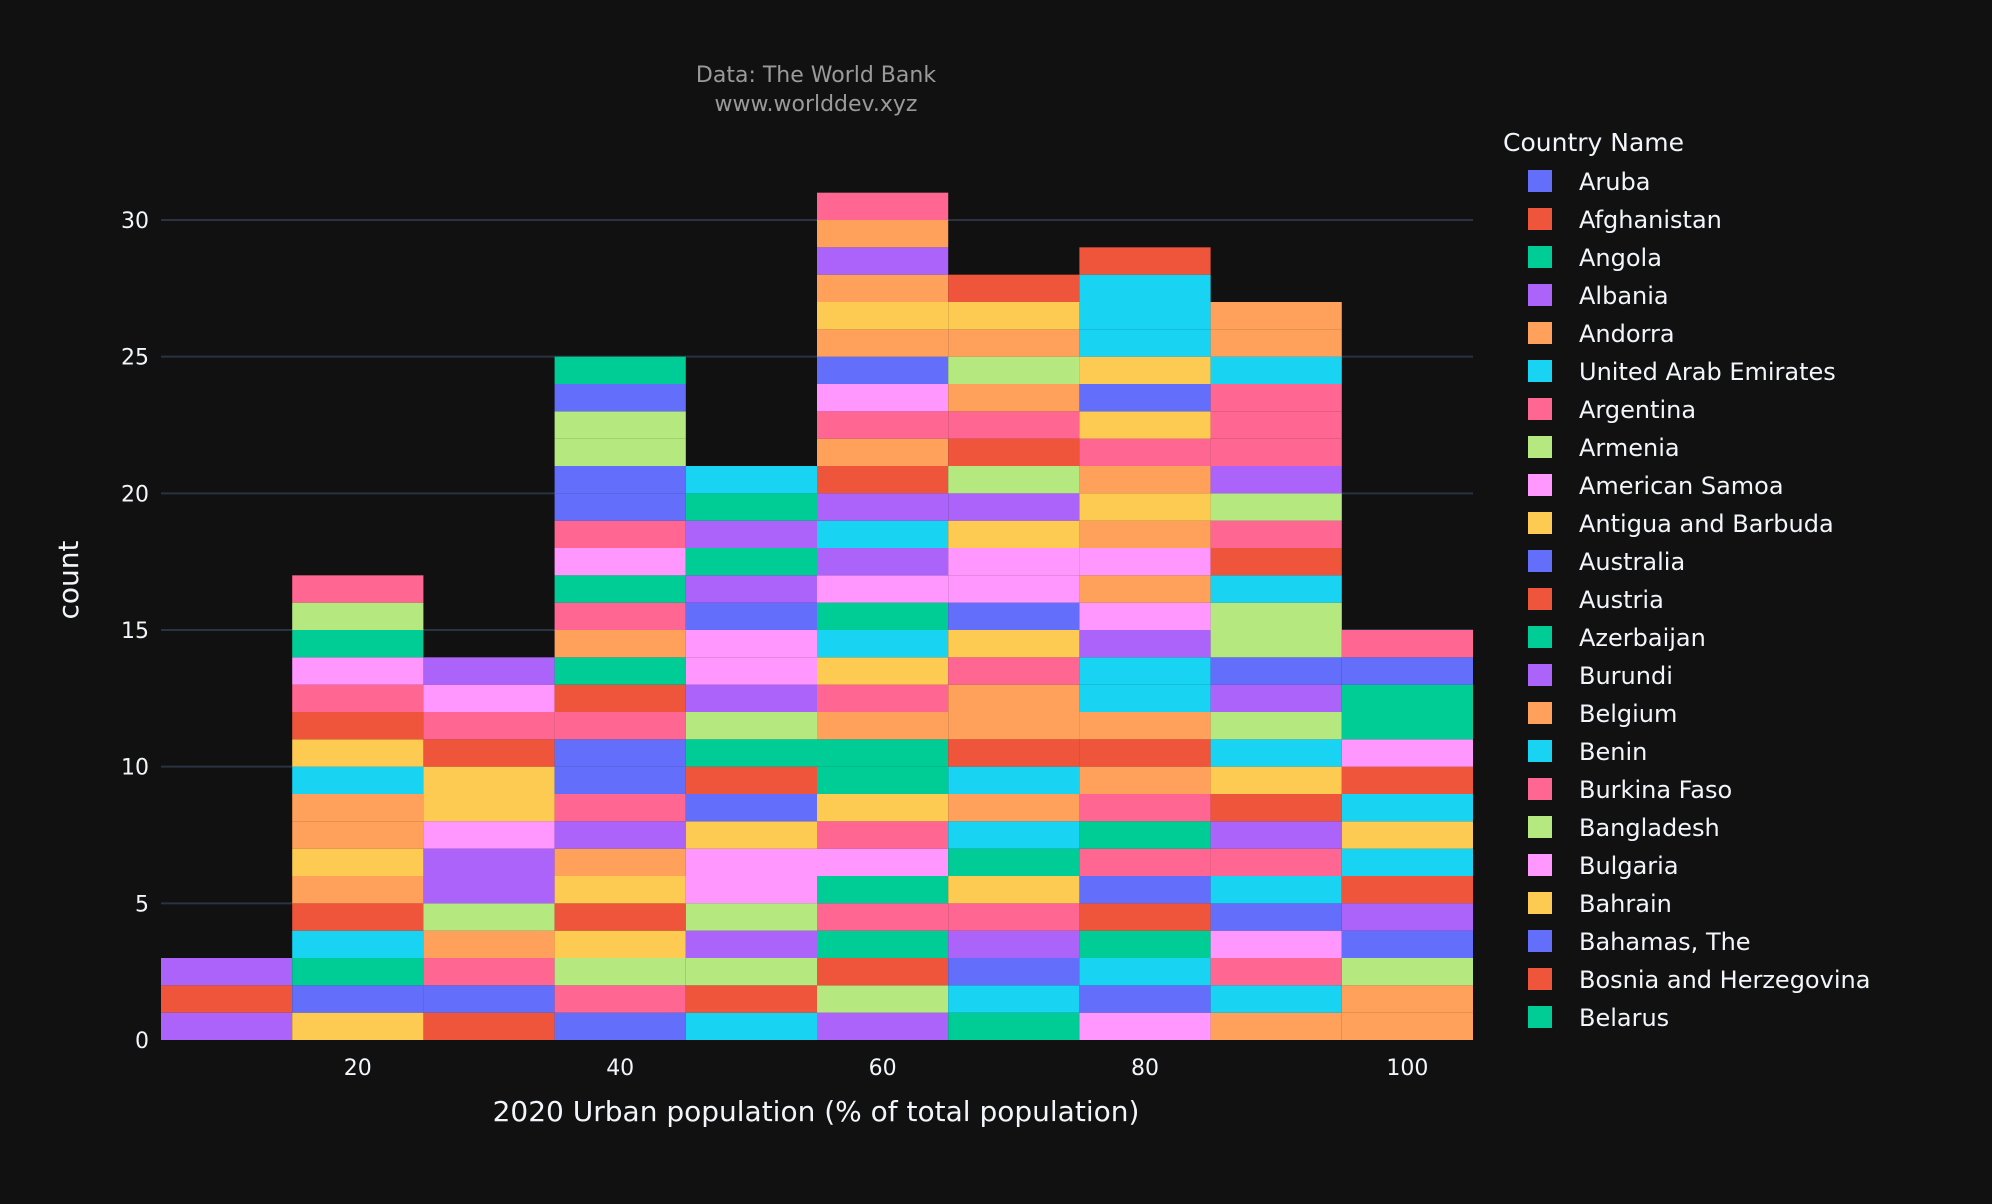 The image size is (1992, 1204). What do you see at coordinates (1613, 752) in the screenshot?
I see `legend-item-label: Benin` at bounding box center [1613, 752].